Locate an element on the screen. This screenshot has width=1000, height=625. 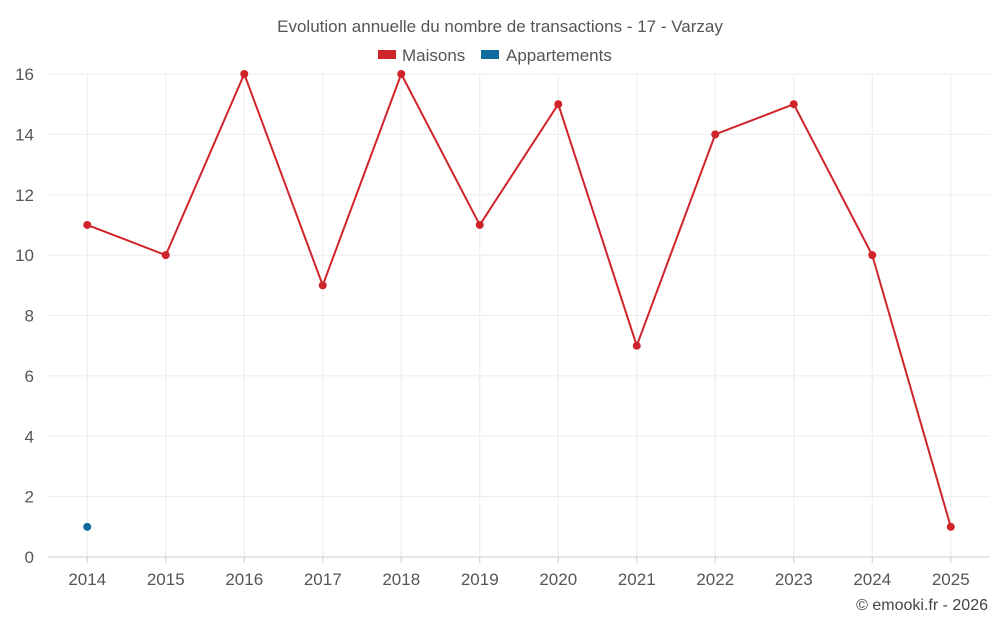
y-tick-label: 14 is located at coordinates (24, 134).